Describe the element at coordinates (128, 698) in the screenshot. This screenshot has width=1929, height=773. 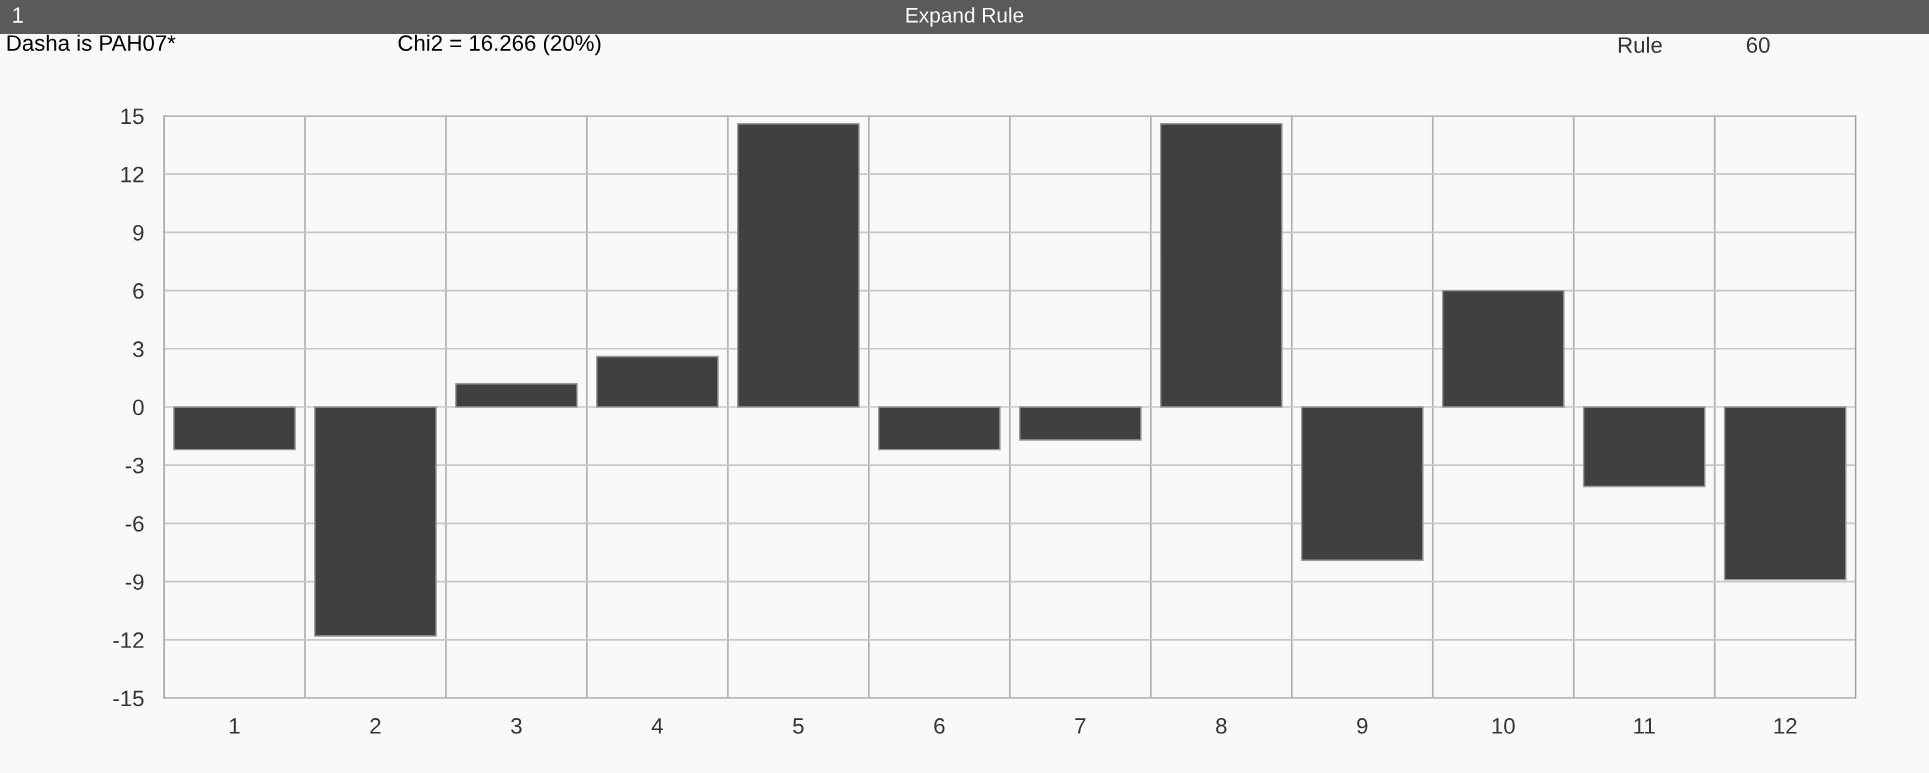
I see `y-tick-label: -15` at that location.